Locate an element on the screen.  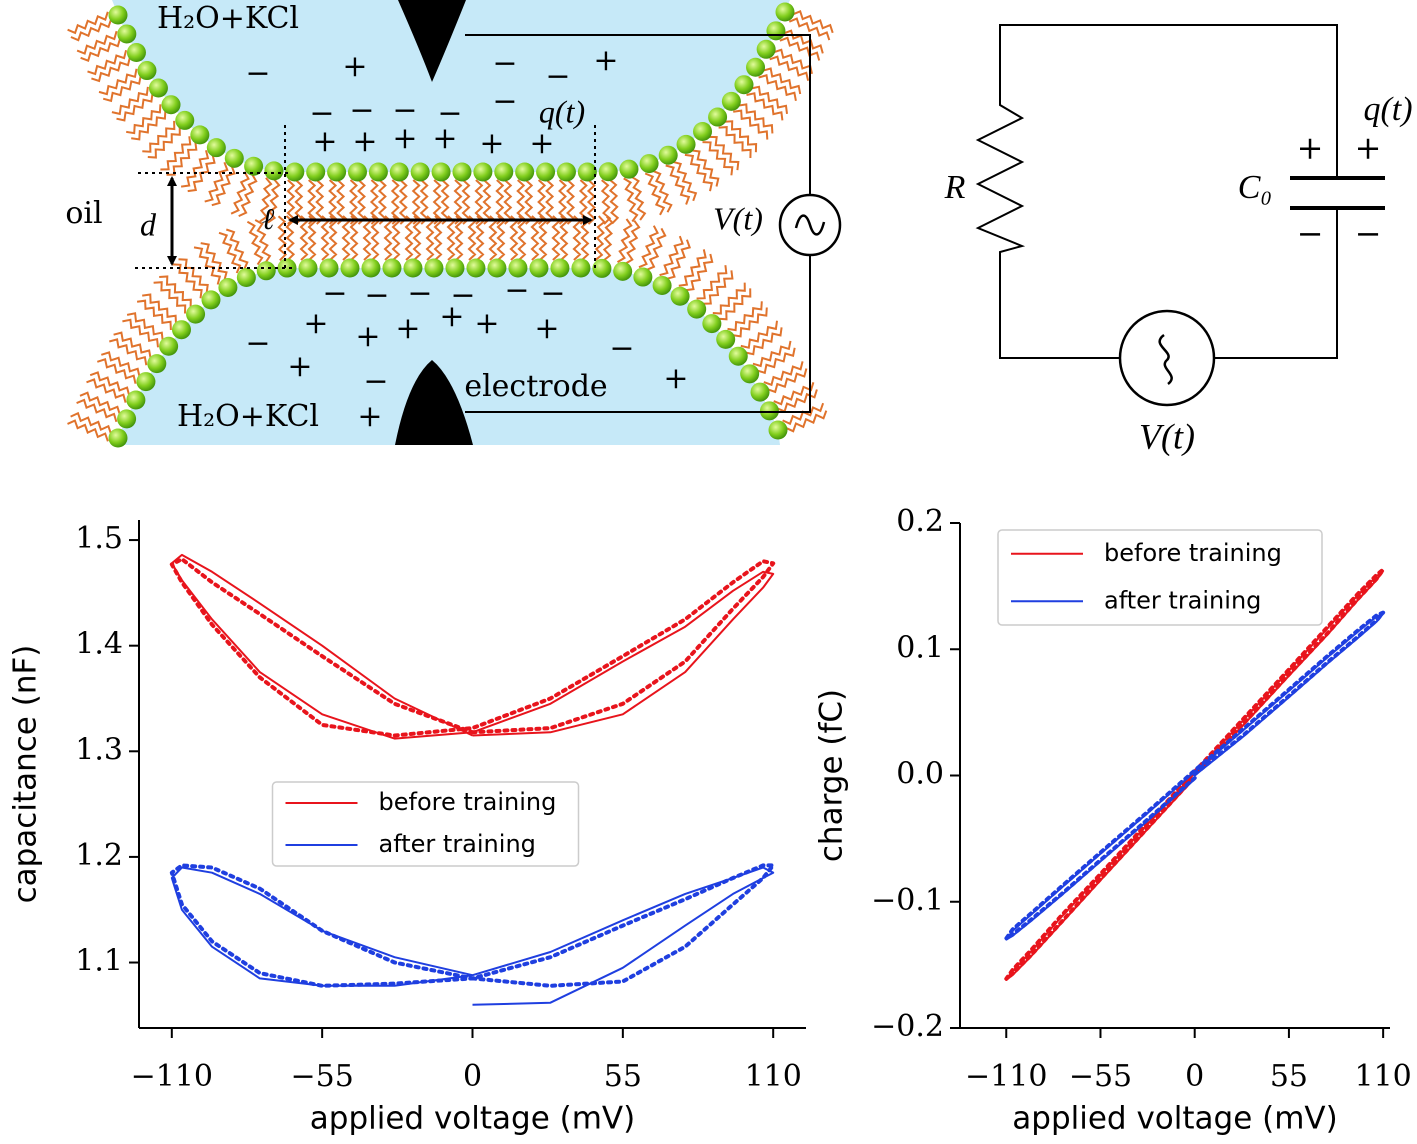
x-axis-label: applied voltage (mV) is located at coordinates (472, 1119).